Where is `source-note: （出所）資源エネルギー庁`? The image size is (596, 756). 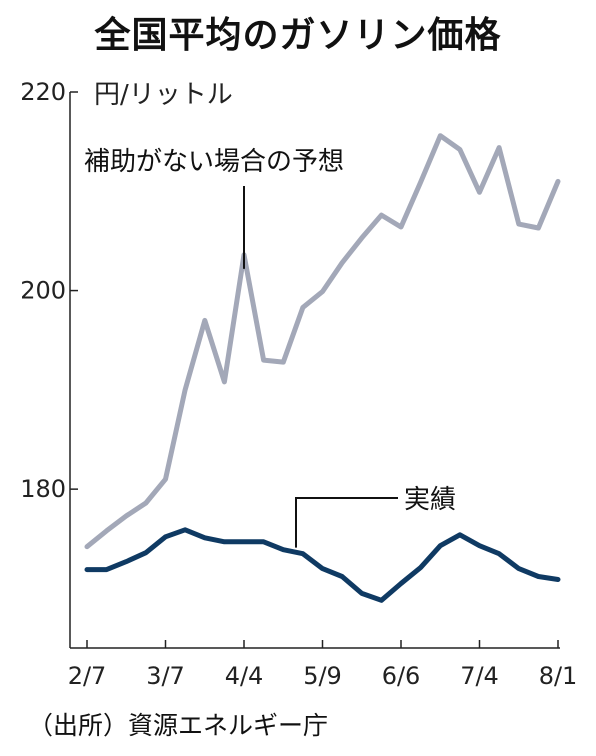 source-note: （出所）資源エネルギー庁 is located at coordinates (178, 725).